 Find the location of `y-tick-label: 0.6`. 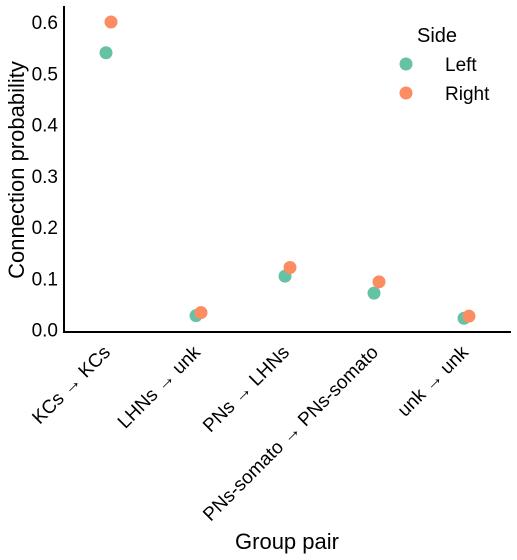

y-tick-label: 0.6 is located at coordinates (45, 23).